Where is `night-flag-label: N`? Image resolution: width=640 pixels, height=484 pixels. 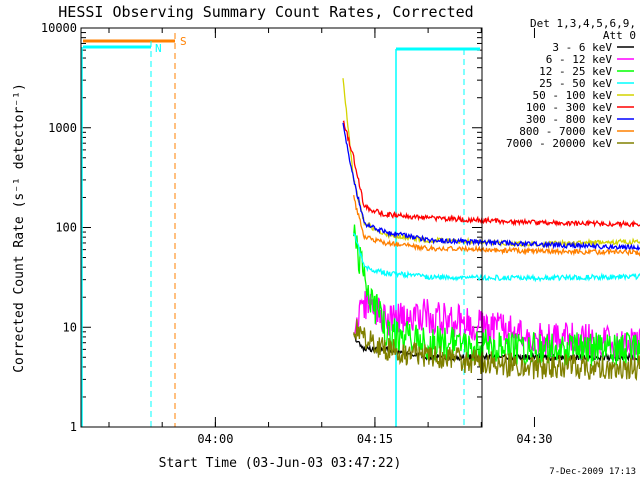 night-flag-label: N is located at coordinates (158, 48).